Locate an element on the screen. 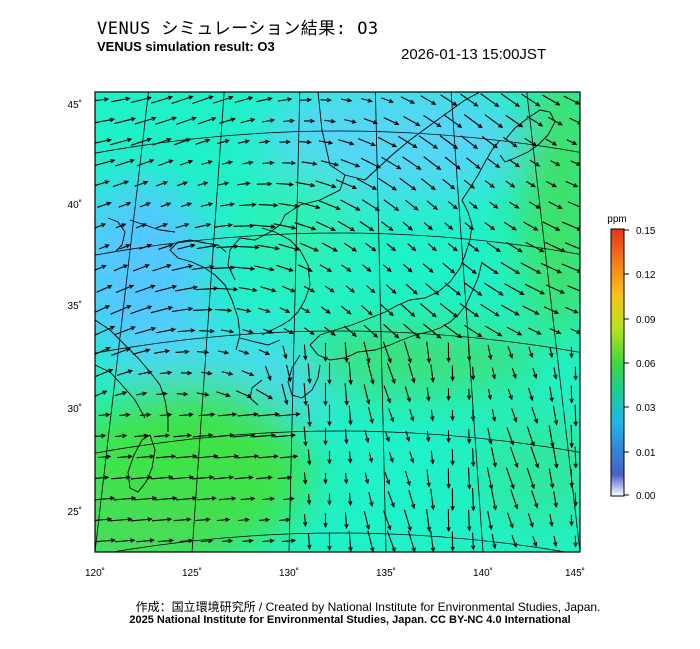  lat-tick-label: 45˚ is located at coordinates (75, 105).